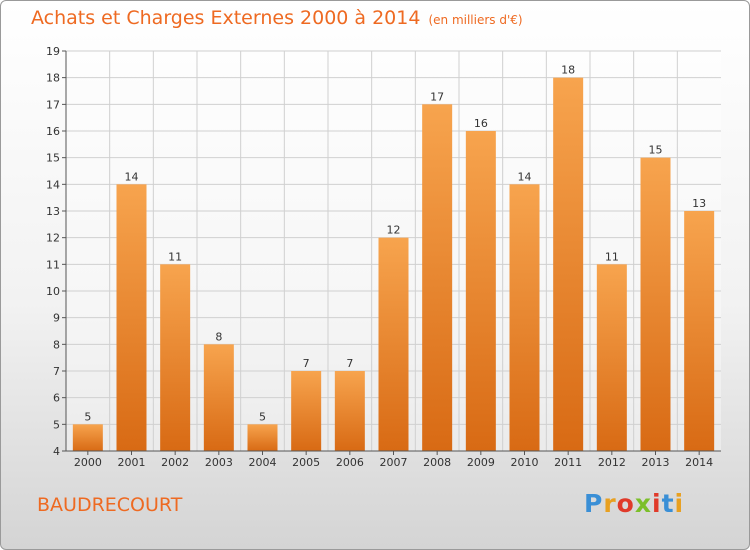 The width and height of the screenshot is (750, 550). What do you see at coordinates (53, 264) in the screenshot?
I see `y-tick-label: 11` at bounding box center [53, 264].